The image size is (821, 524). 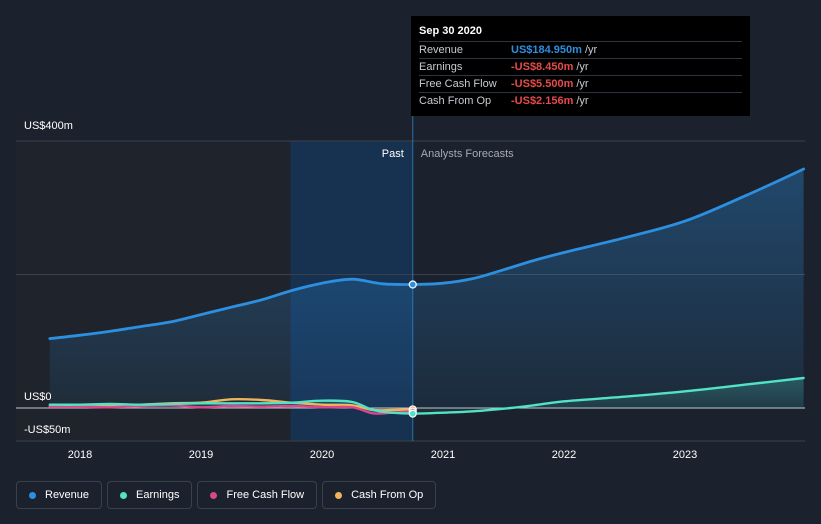 I want to click on x-tick-label: 2021, so click(x=443, y=455).